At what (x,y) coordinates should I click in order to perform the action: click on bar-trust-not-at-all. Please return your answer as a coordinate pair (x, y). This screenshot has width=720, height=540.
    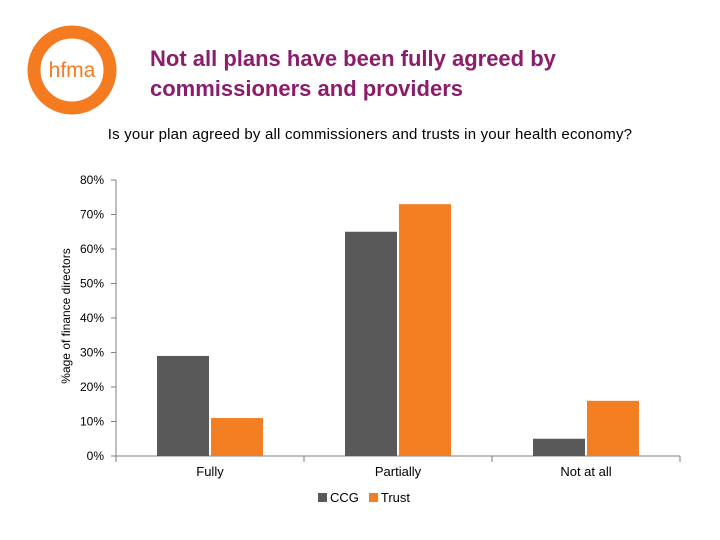
    Looking at the image, I should click on (613, 428).